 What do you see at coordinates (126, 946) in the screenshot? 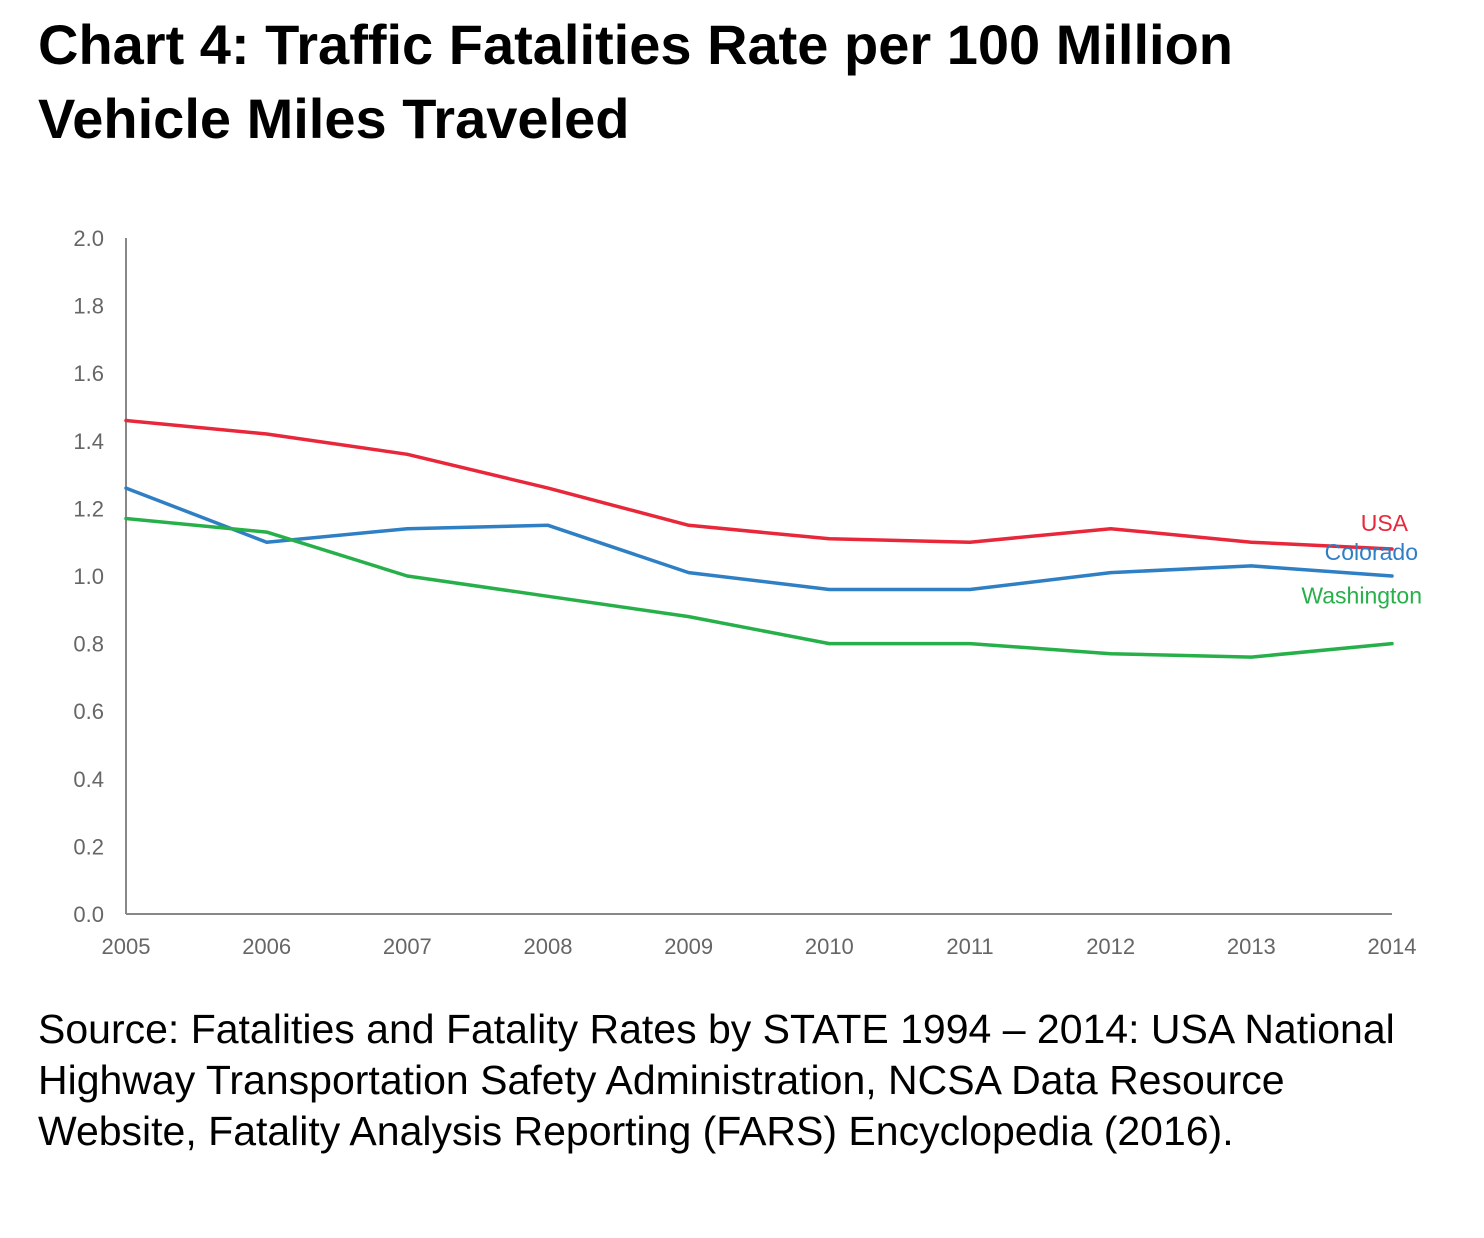
I see `x-tick-label: 2005` at bounding box center [126, 946].